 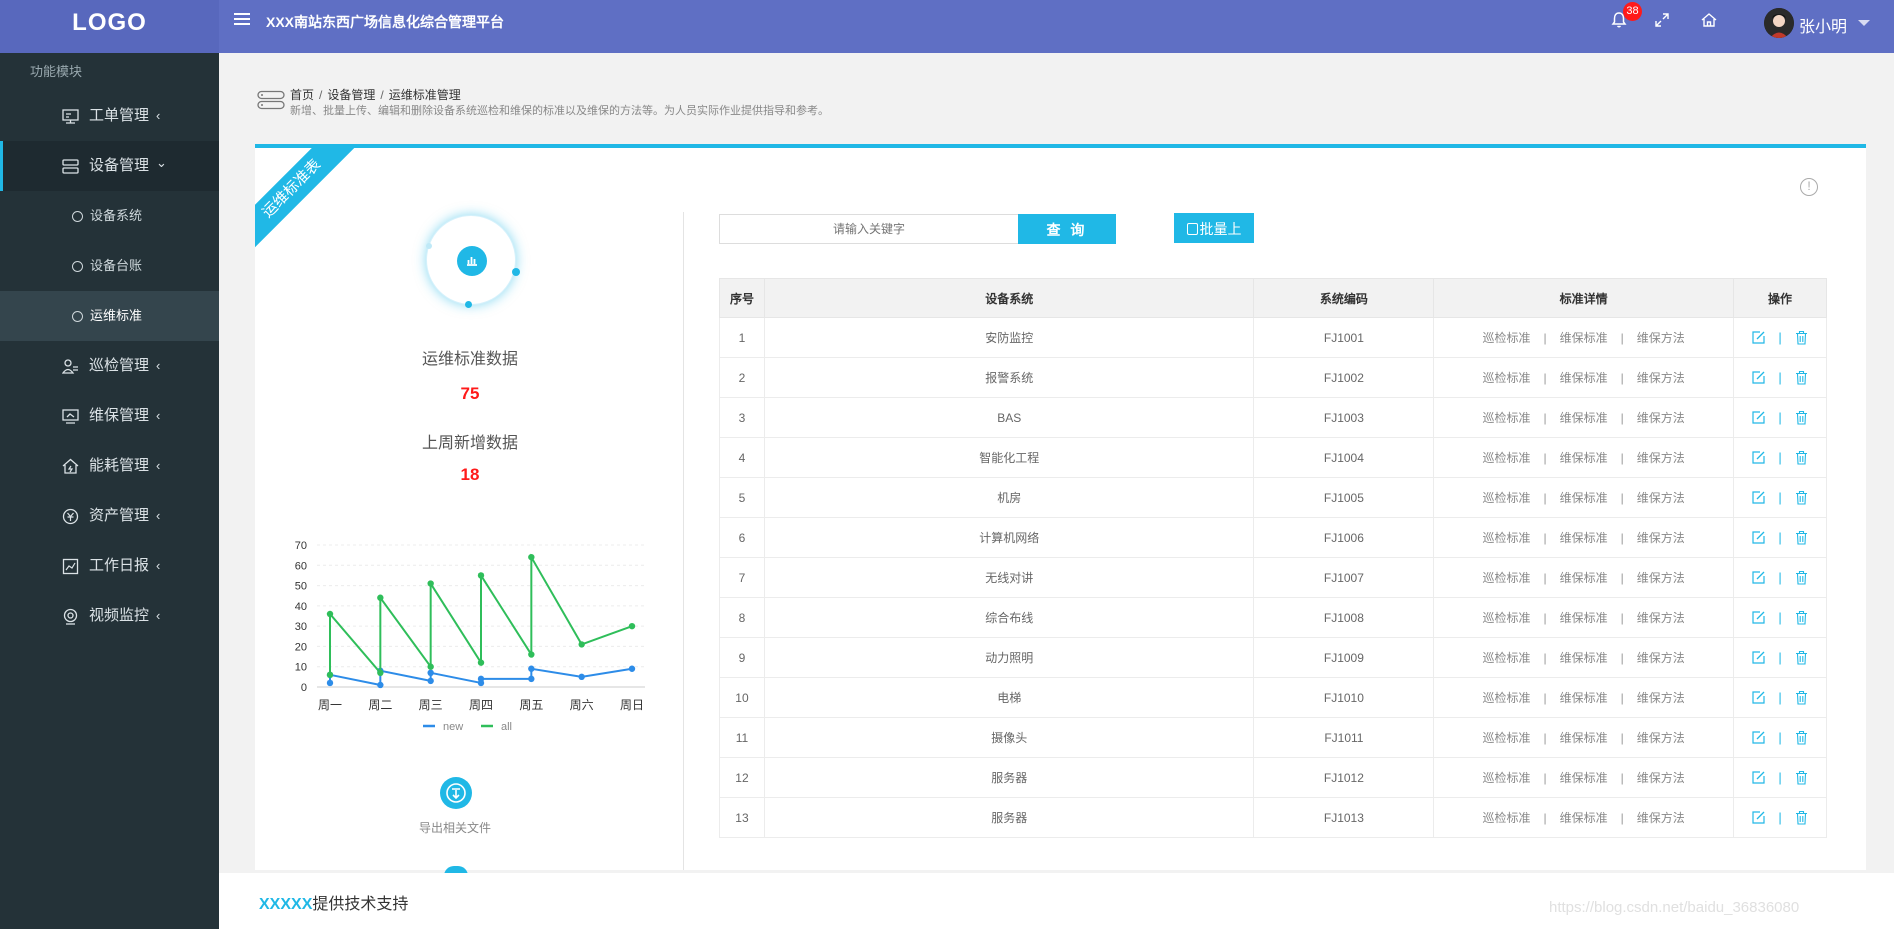 I want to click on cell-system: 服务器, so click(x=1009, y=817).